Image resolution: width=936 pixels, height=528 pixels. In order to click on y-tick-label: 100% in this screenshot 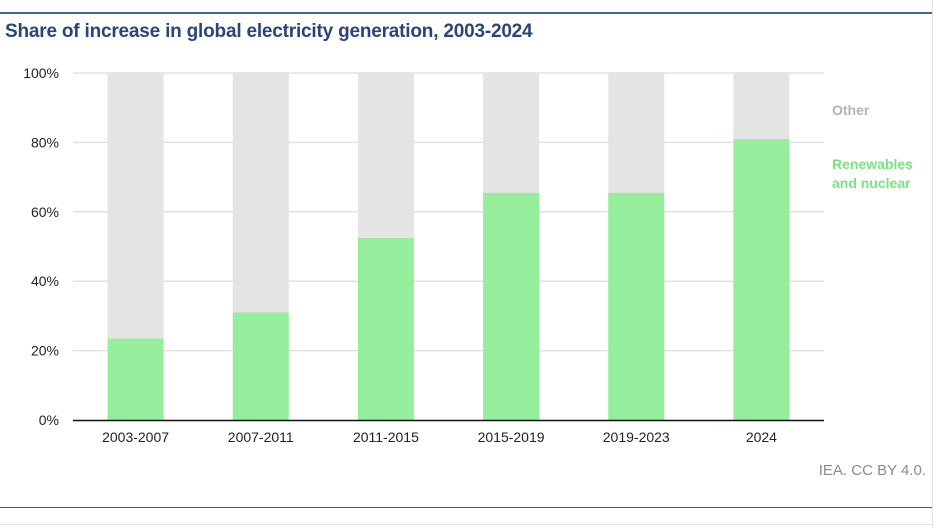, I will do `click(41, 73)`.